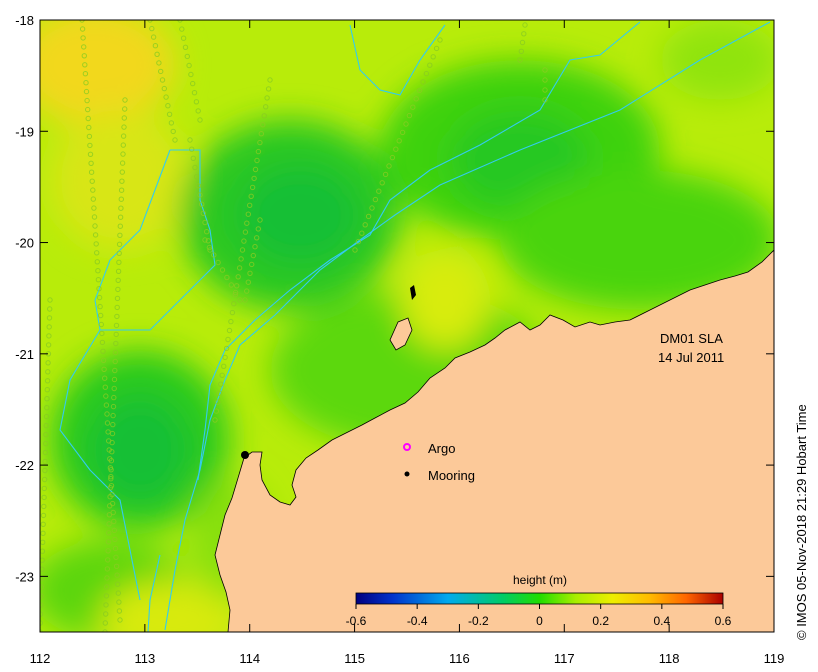 Image resolution: width=818 pixels, height=672 pixels. I want to click on mooring-marker, so click(245, 455).